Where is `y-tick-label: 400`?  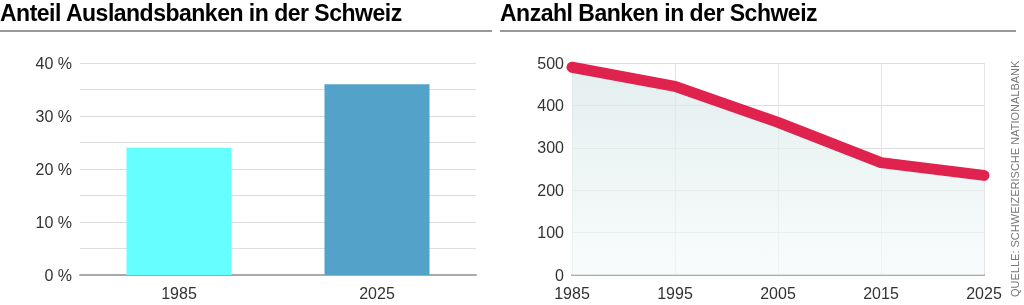 y-tick-label: 400 is located at coordinates (551, 105).